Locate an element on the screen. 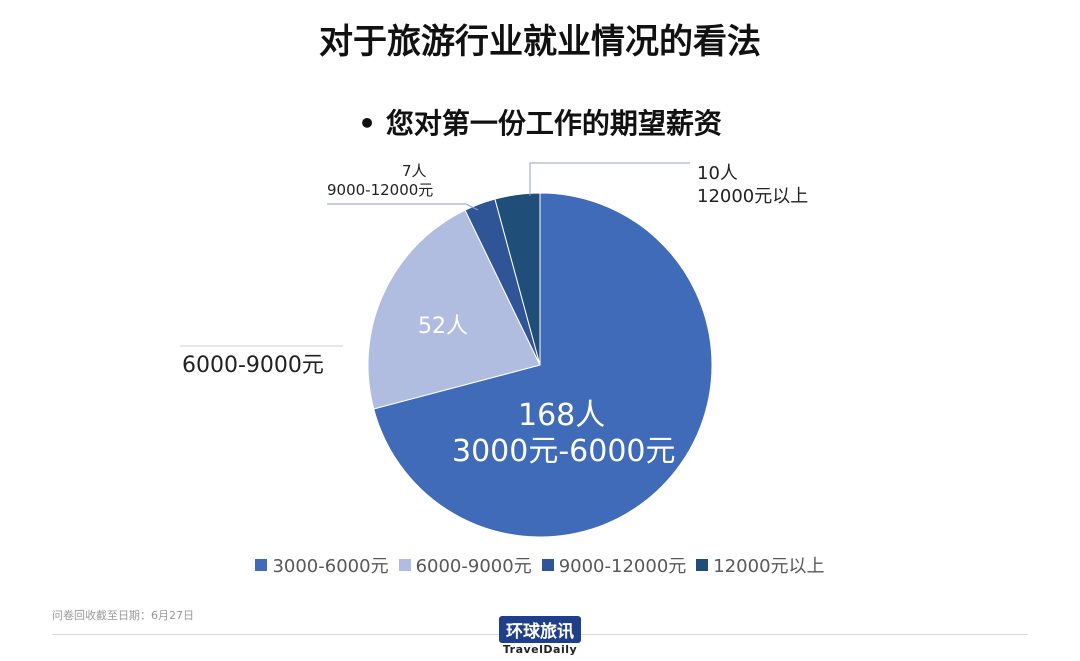 This screenshot has height=661, width=1080. pie-slice-6000-9000元 is located at coordinates (454, 309).